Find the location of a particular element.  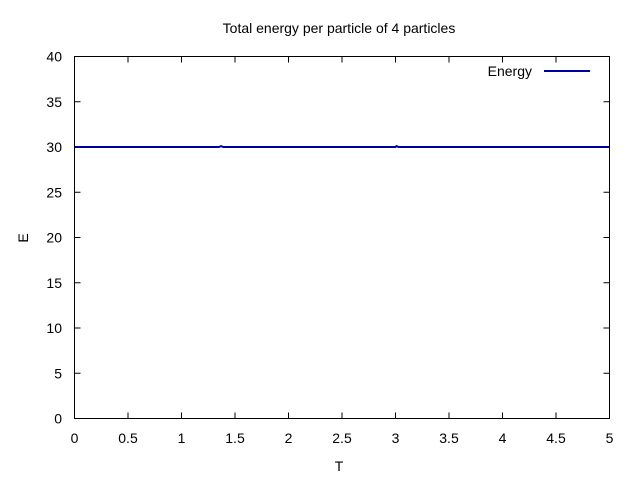

x-tick-label: 4.5 is located at coordinates (556, 438).